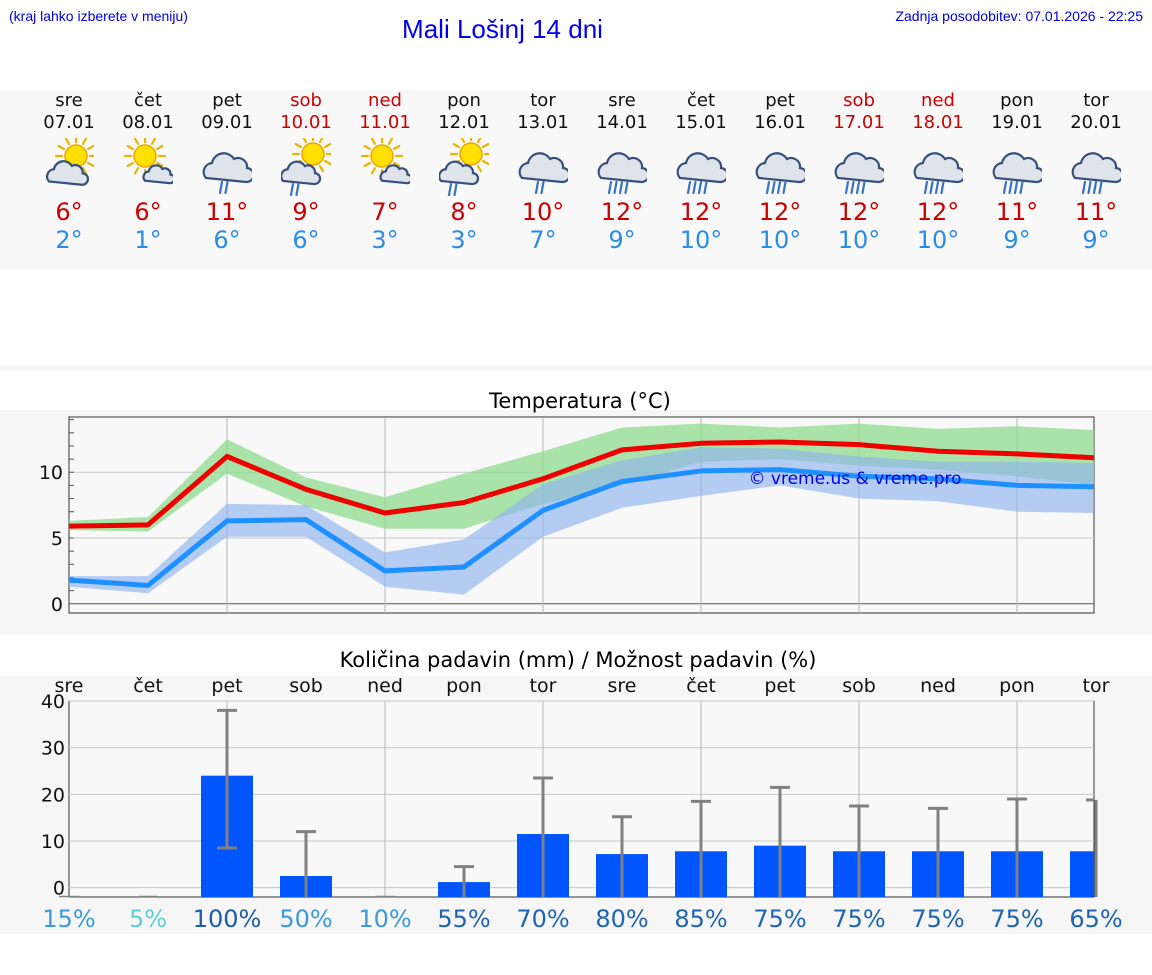  Describe the element at coordinates (148, 122) in the screenshot. I see `day-date: 08.01` at that location.